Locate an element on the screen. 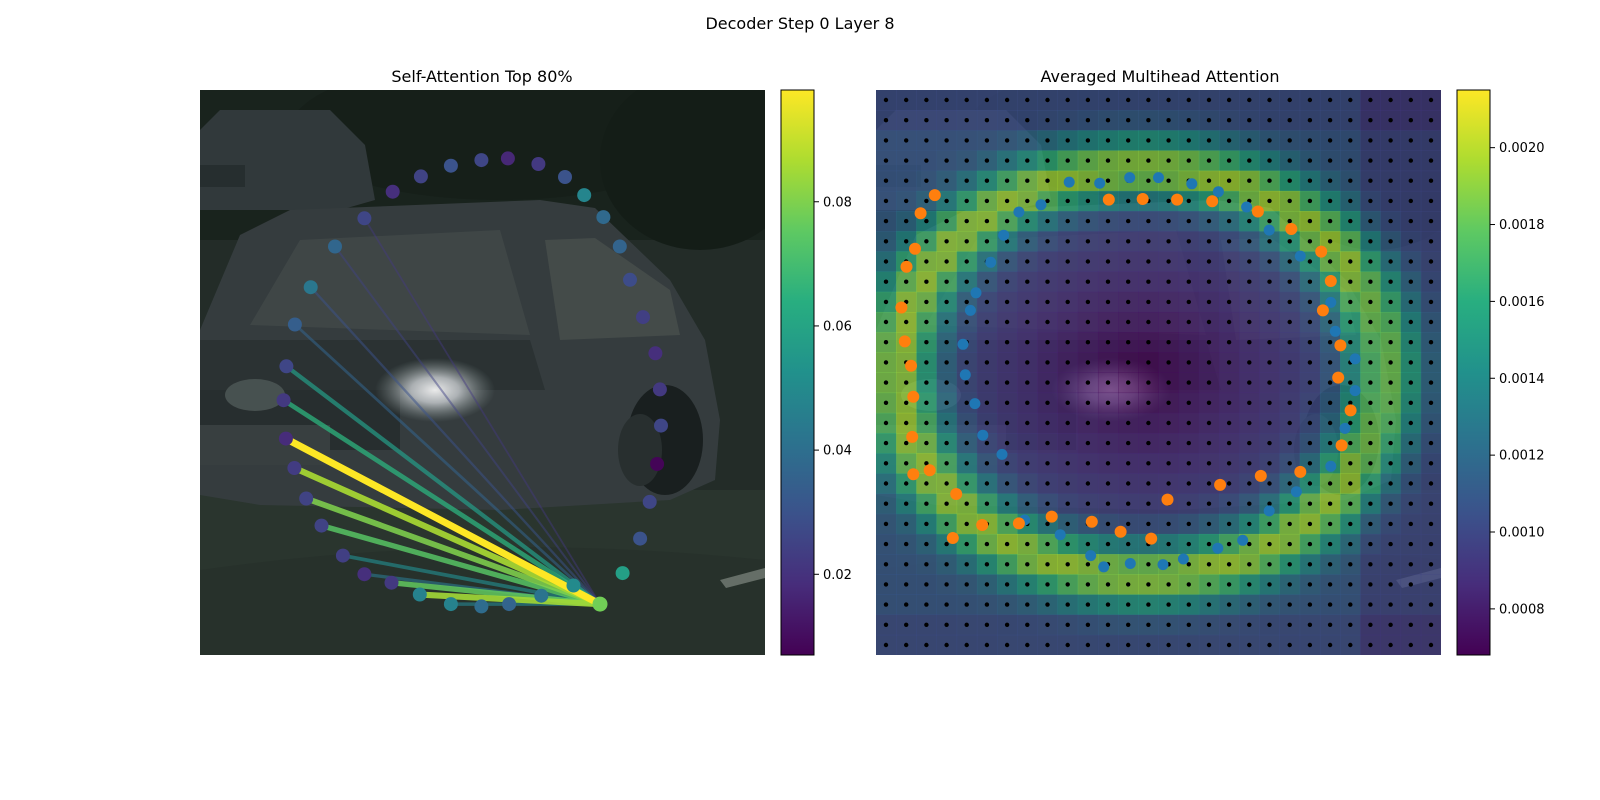  colorbar-tick-label: 0.0012 is located at coordinates (1522, 456).